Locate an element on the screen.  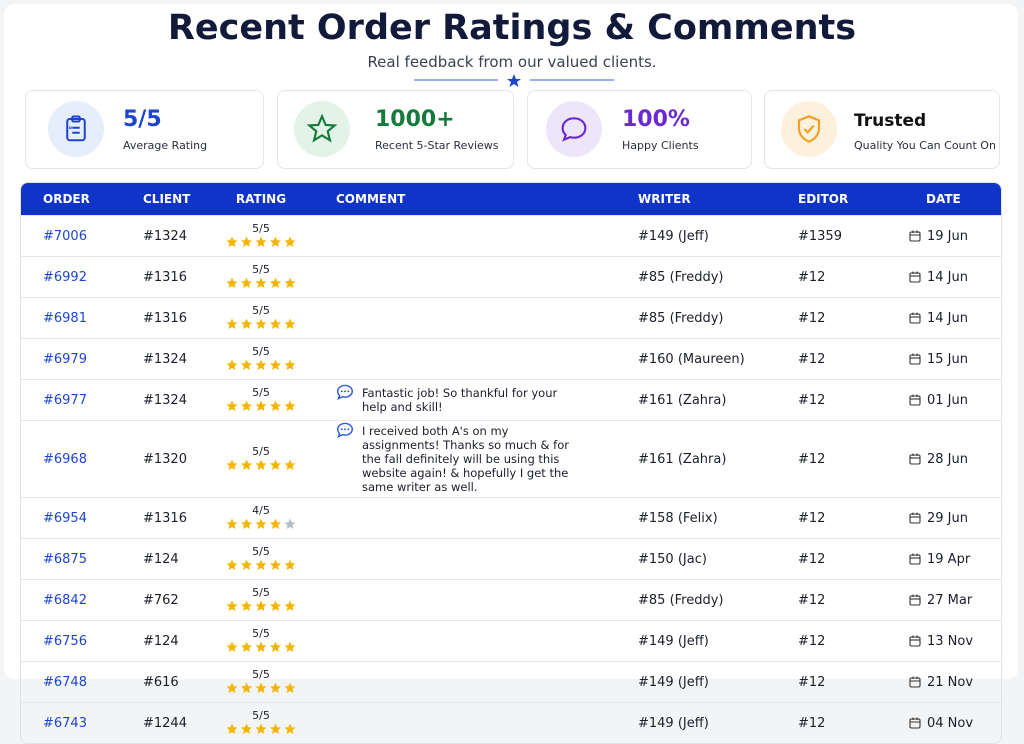
table-cell: #1320 is located at coordinates (168, 459).